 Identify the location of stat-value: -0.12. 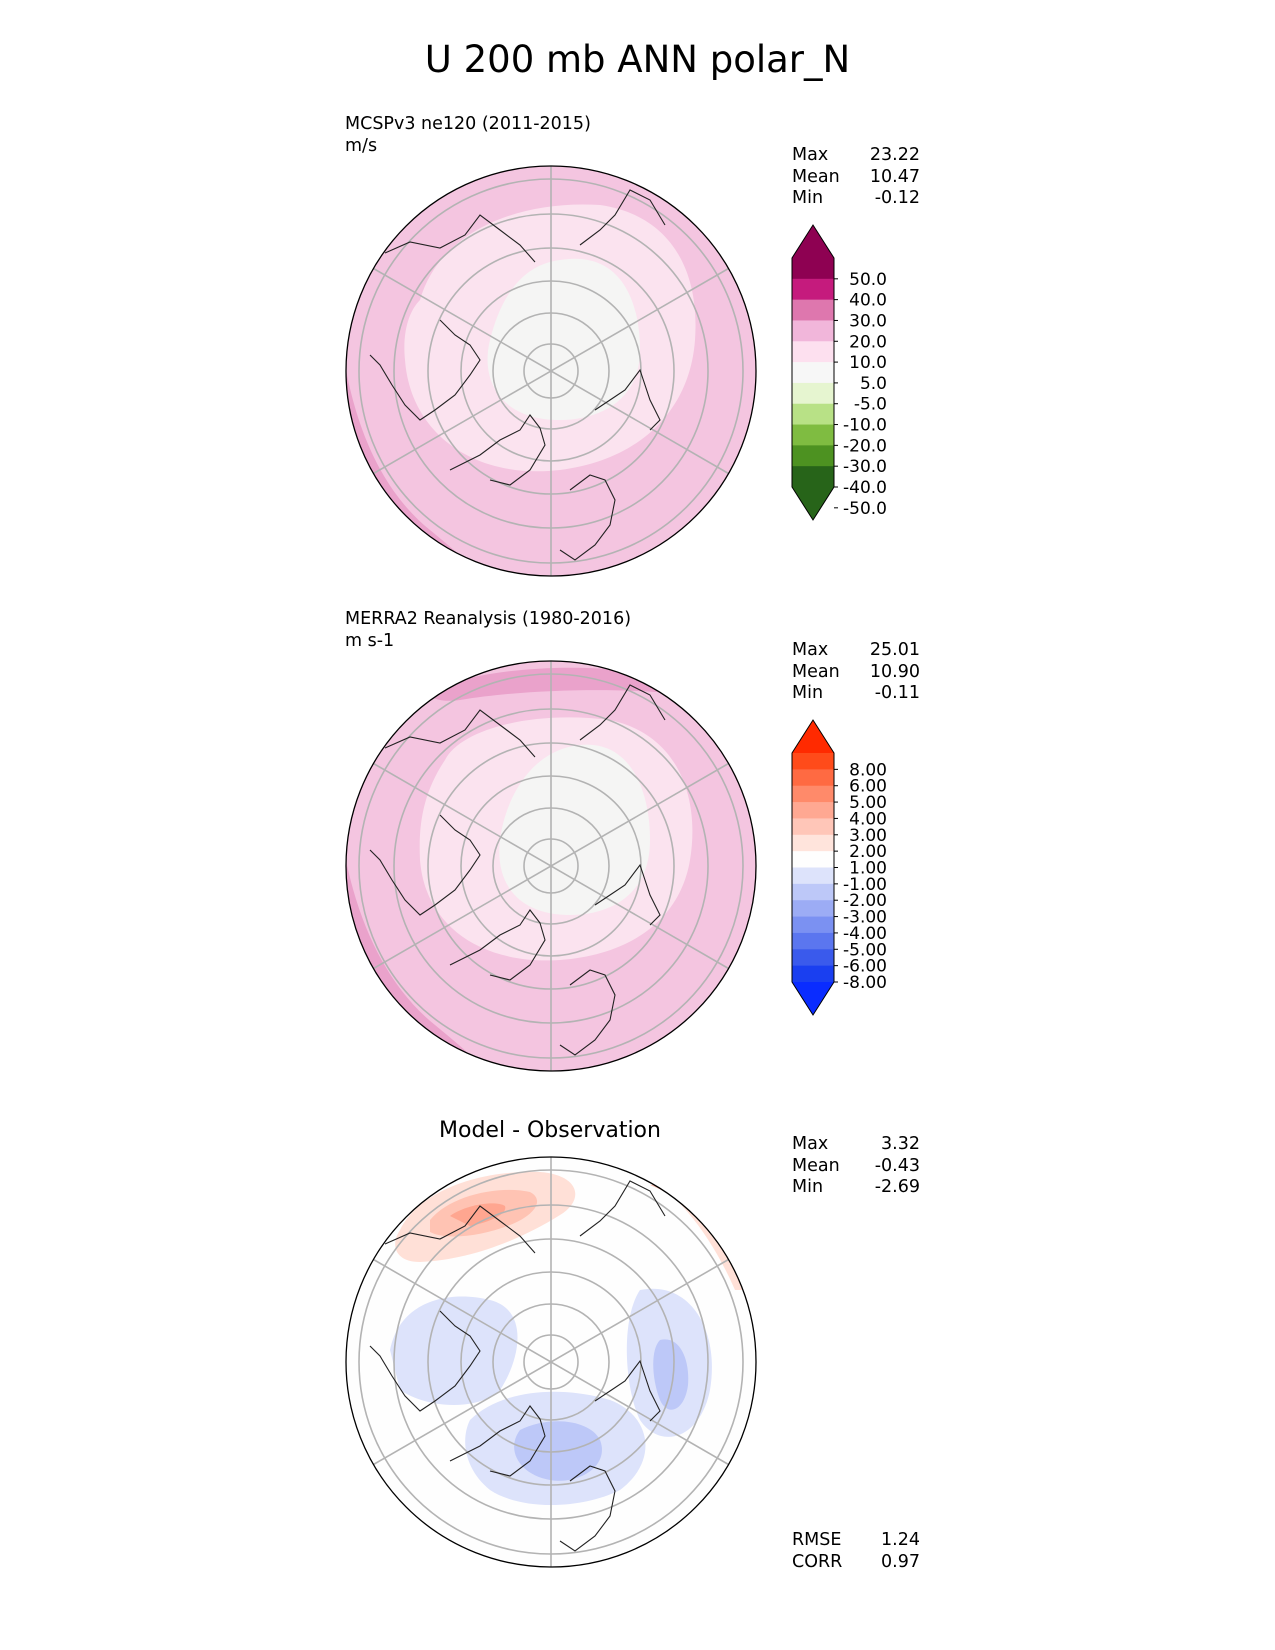
(897, 198).